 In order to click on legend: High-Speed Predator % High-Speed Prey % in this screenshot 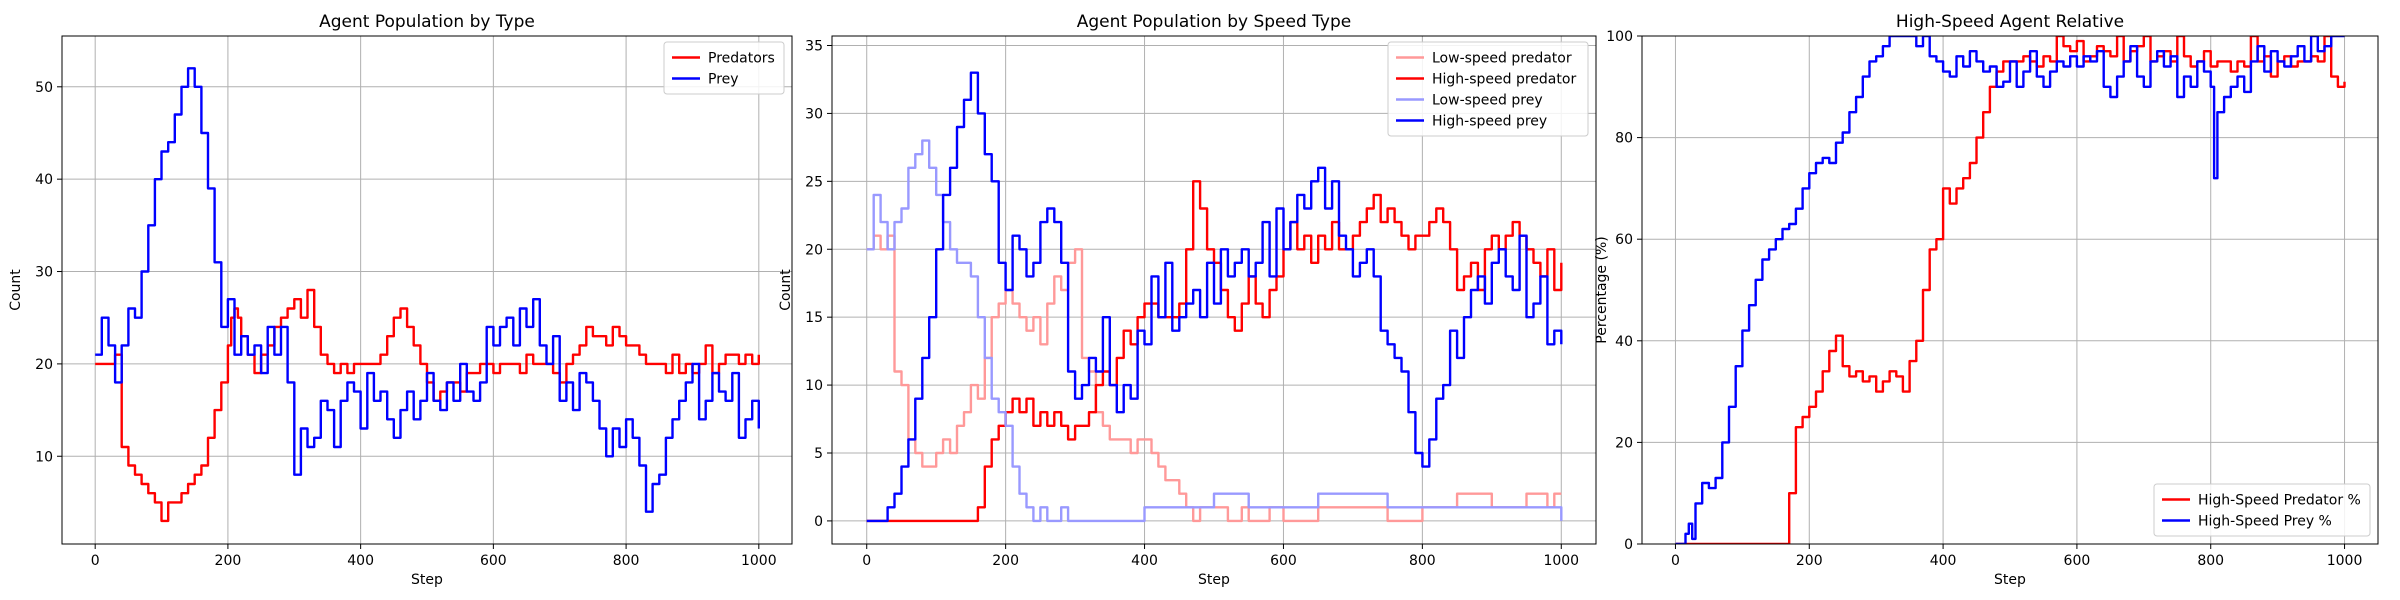, I will do `click(2262, 510)`.